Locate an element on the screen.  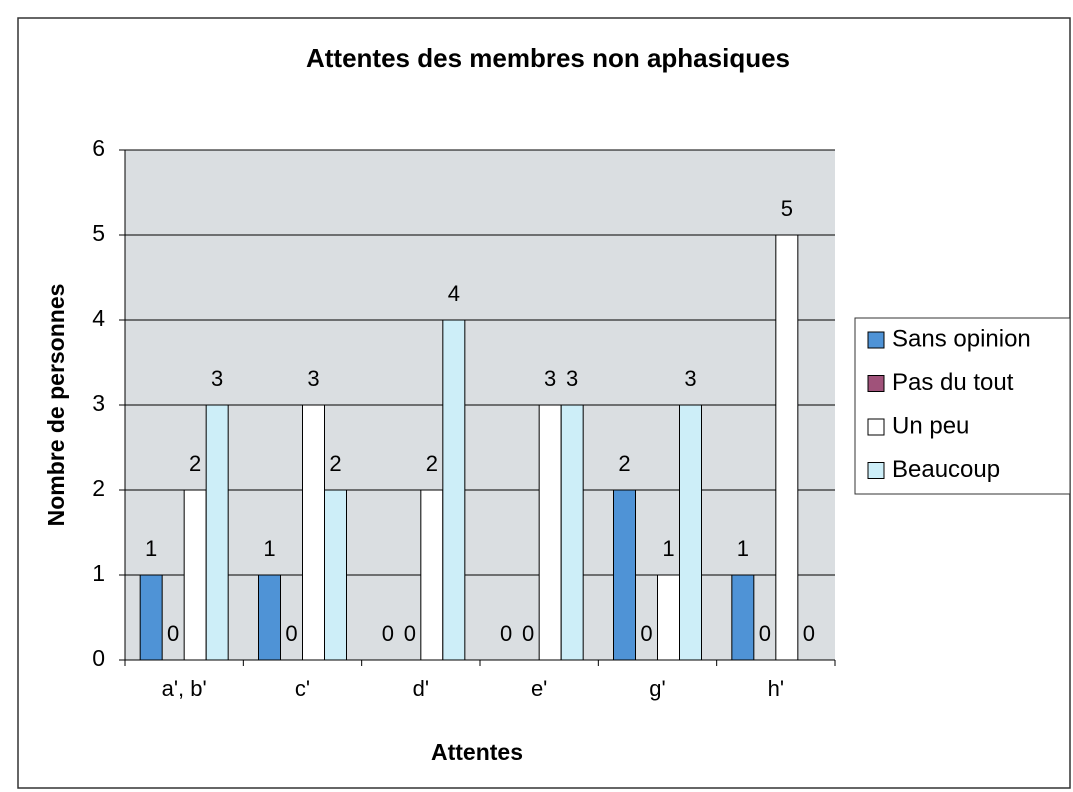
x-tick-label: h' is located at coordinates (776, 688).